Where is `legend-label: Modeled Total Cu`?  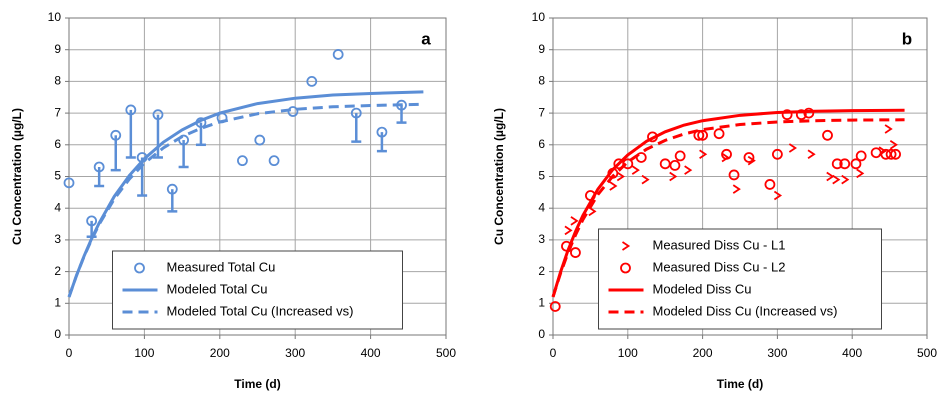 legend-label: Modeled Total Cu is located at coordinates (217, 288).